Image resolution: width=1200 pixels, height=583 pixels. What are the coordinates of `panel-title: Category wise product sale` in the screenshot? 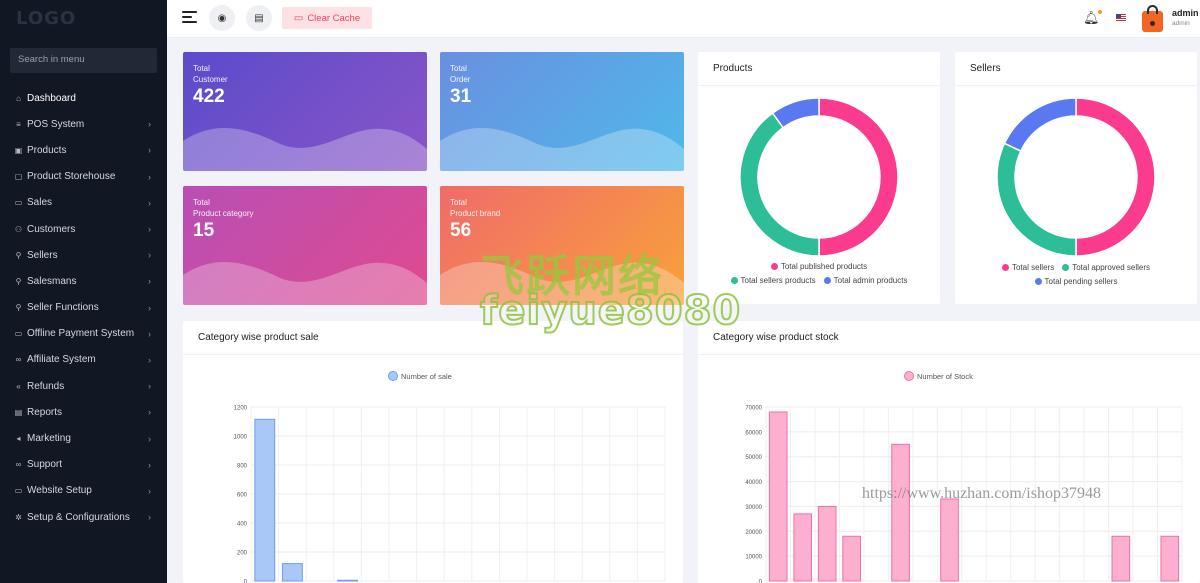 It's located at (258, 337).